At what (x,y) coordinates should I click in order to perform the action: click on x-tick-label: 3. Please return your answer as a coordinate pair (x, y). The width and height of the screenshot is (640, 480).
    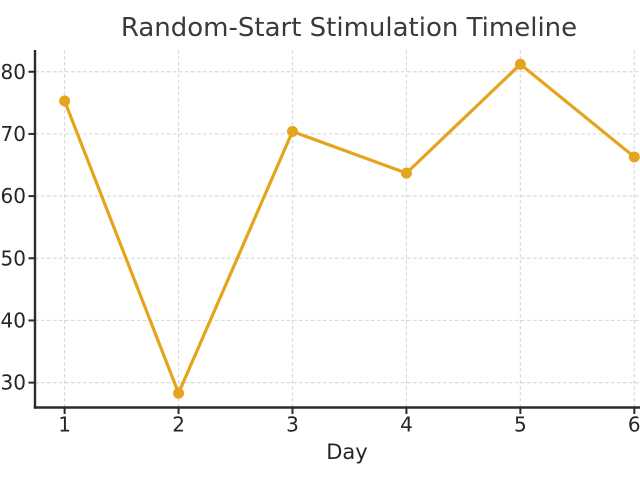
    Looking at the image, I should click on (292, 425).